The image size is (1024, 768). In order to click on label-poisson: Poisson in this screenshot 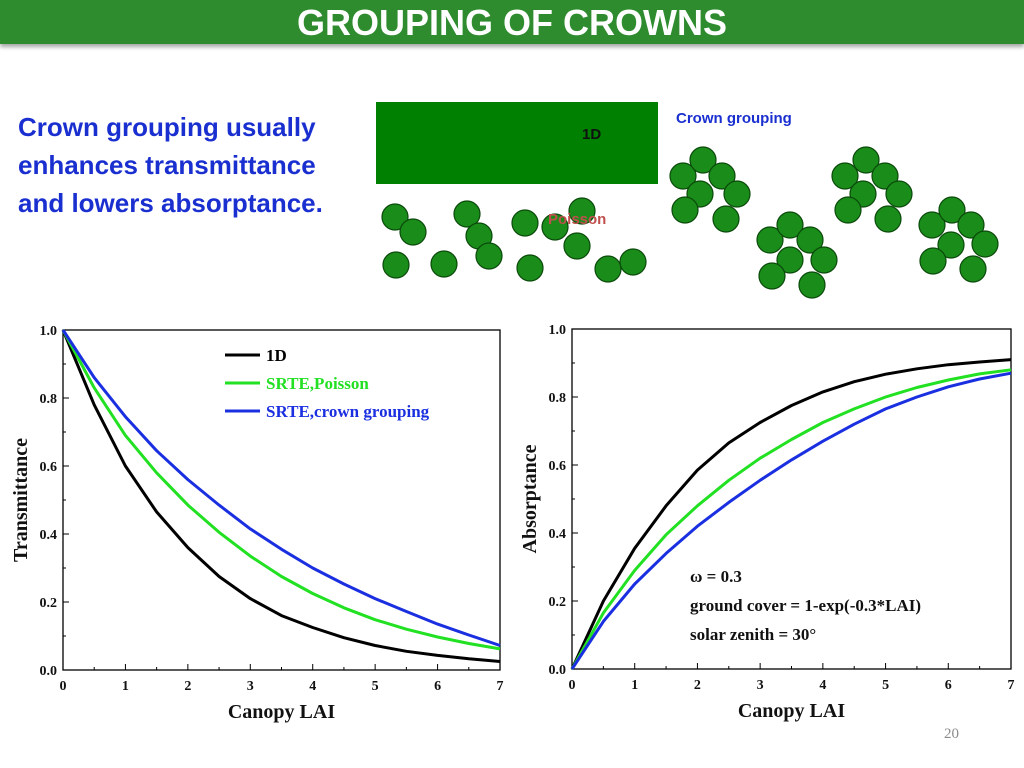, I will do `click(577, 219)`.